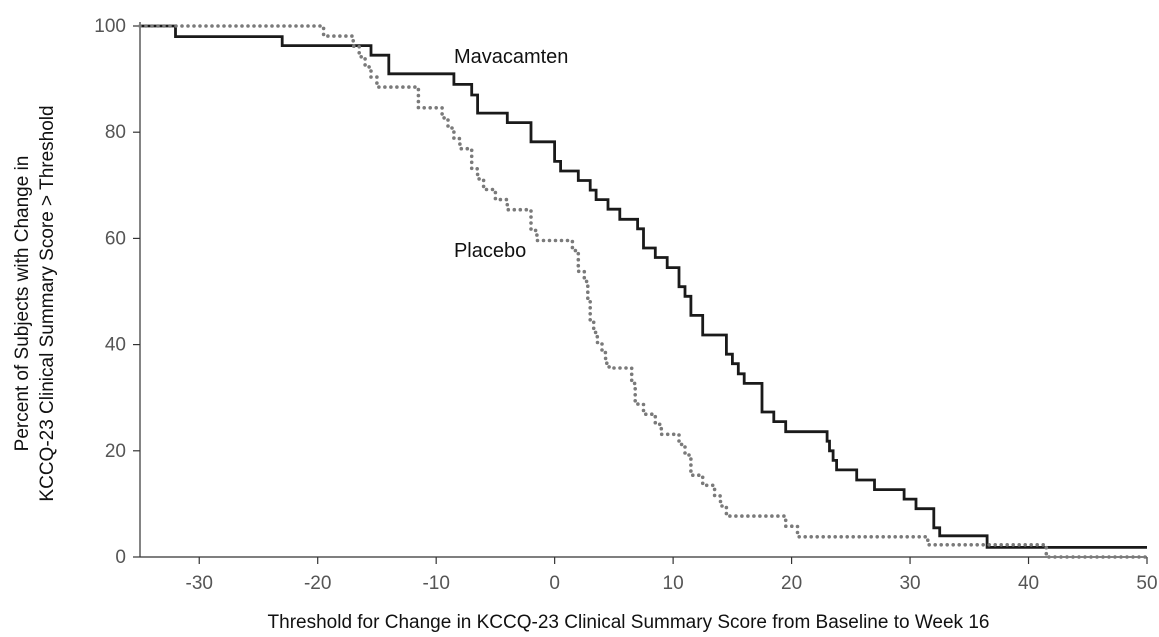 This screenshot has height=637, width=1159. Describe the element at coordinates (115, 345) in the screenshot. I see `y-tick-label: 40` at that location.